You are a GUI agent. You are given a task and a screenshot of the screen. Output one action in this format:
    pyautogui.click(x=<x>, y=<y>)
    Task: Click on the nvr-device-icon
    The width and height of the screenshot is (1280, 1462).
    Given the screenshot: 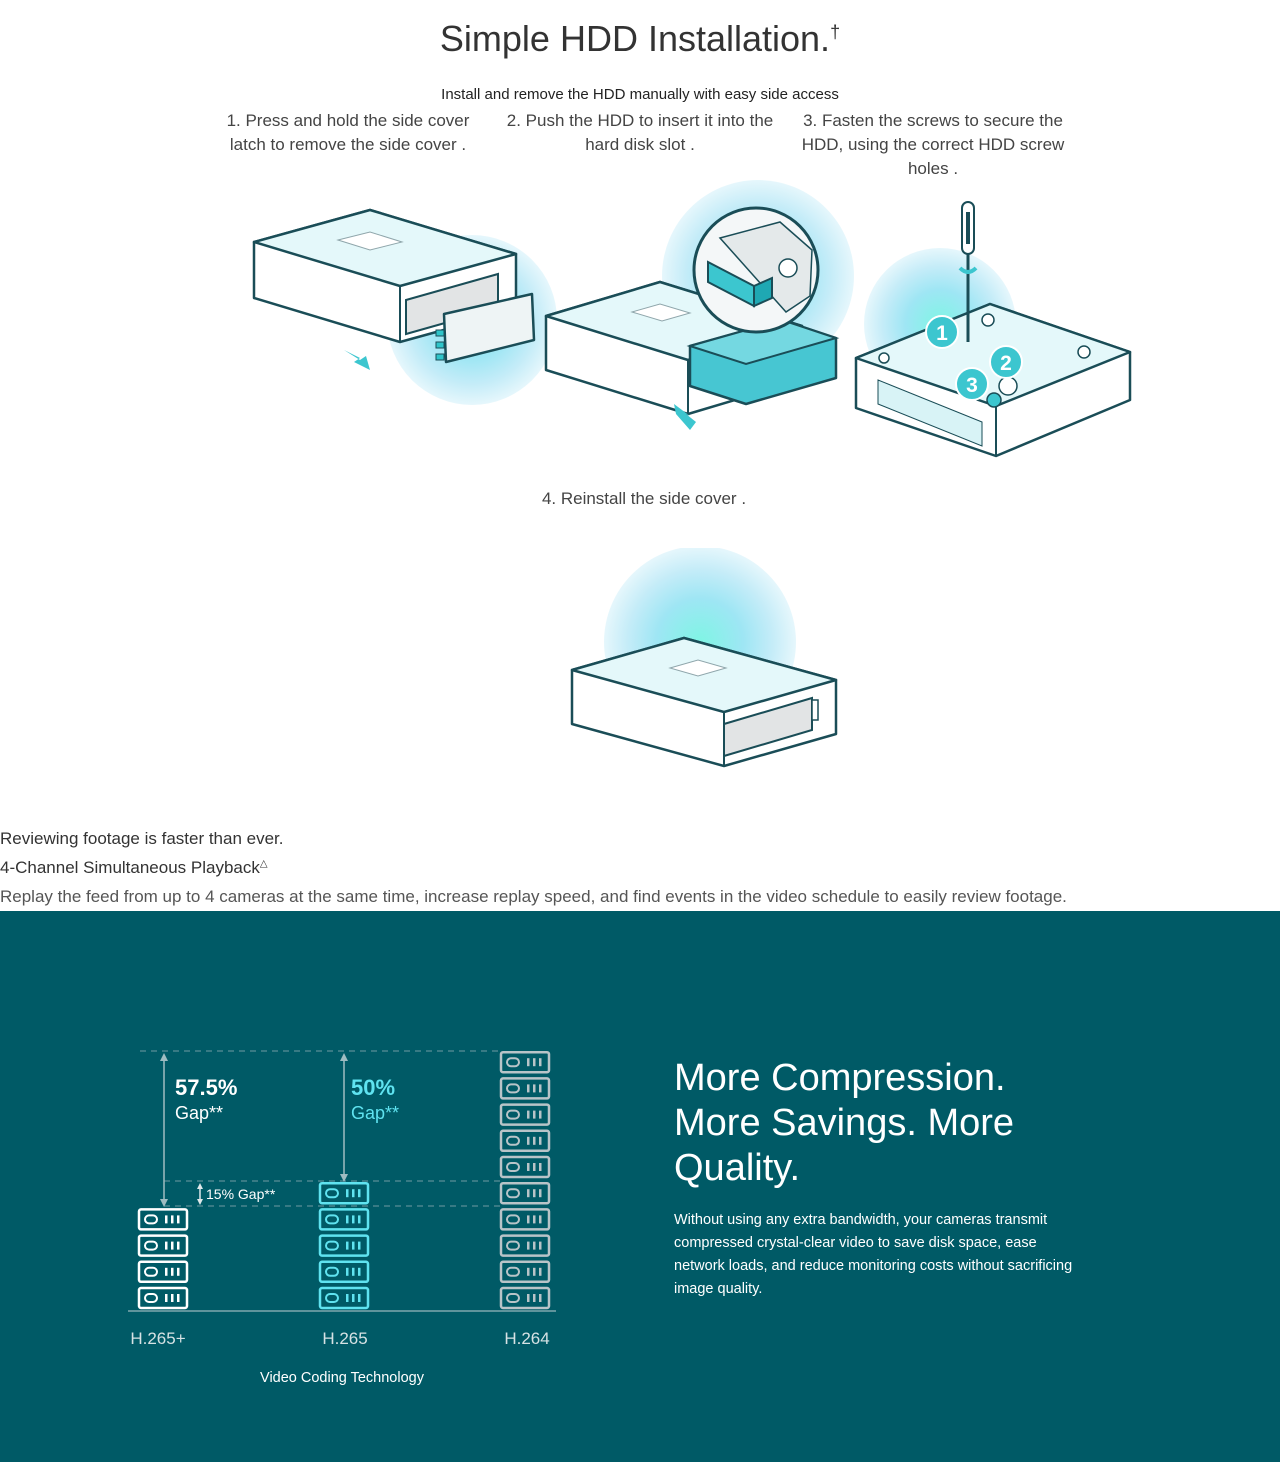 What is the action you would take?
    pyautogui.click(x=704, y=702)
    